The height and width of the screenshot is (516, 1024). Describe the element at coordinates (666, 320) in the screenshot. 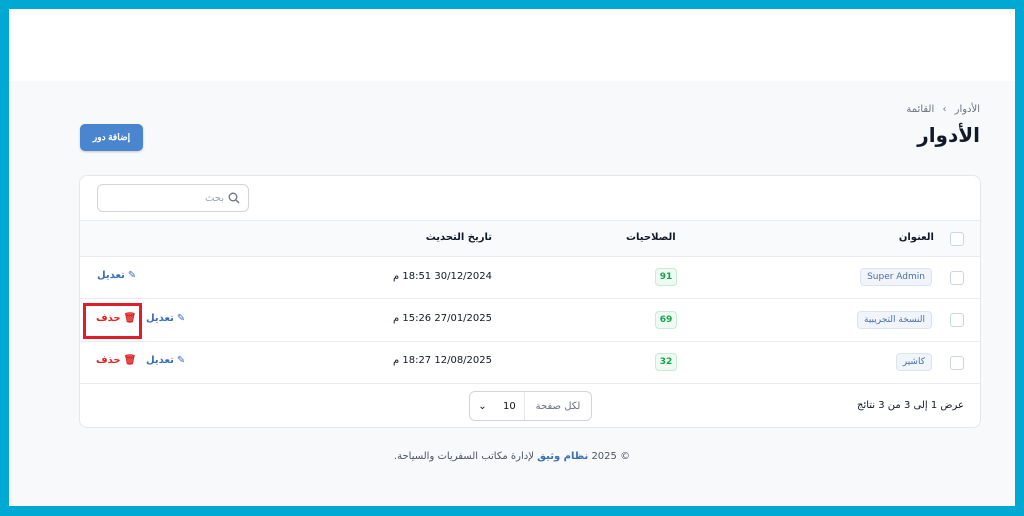

I see `permissions-count: 69` at that location.